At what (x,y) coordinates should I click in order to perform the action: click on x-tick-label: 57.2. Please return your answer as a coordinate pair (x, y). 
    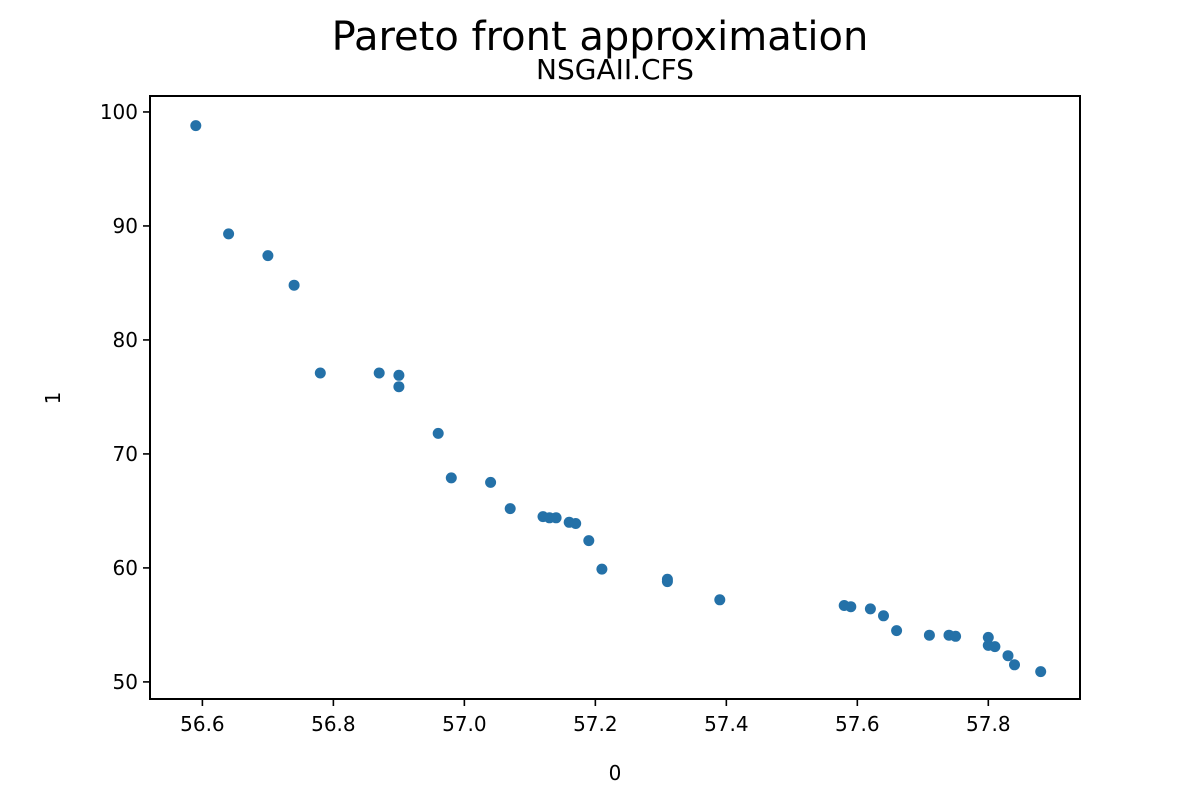
    Looking at the image, I should click on (595, 724).